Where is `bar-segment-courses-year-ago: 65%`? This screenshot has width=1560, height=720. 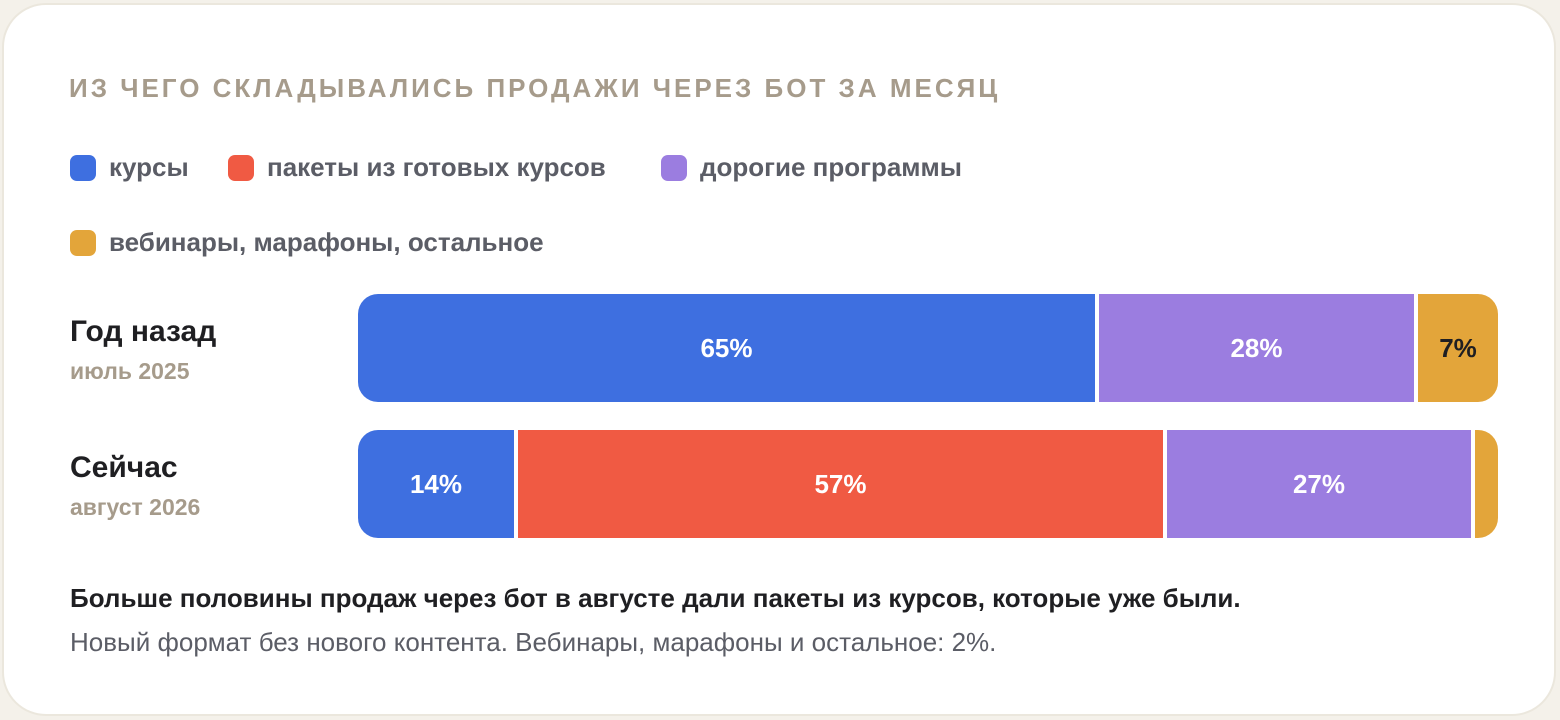 bar-segment-courses-year-ago: 65% is located at coordinates (726, 348).